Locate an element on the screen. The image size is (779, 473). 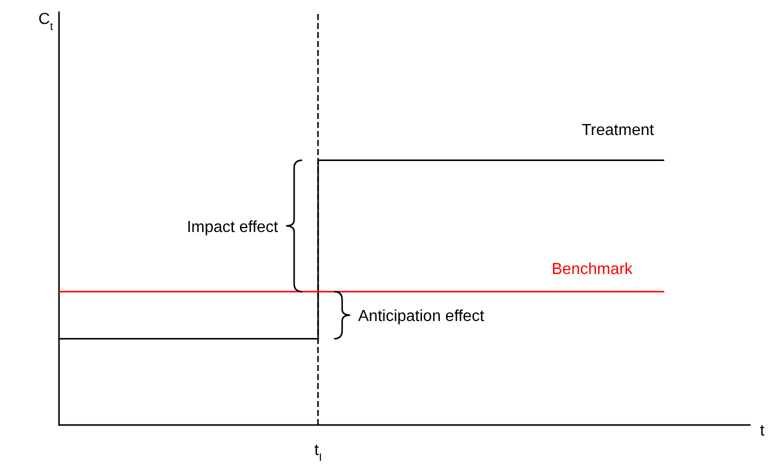
series-label: Benchmark is located at coordinates (593, 269).